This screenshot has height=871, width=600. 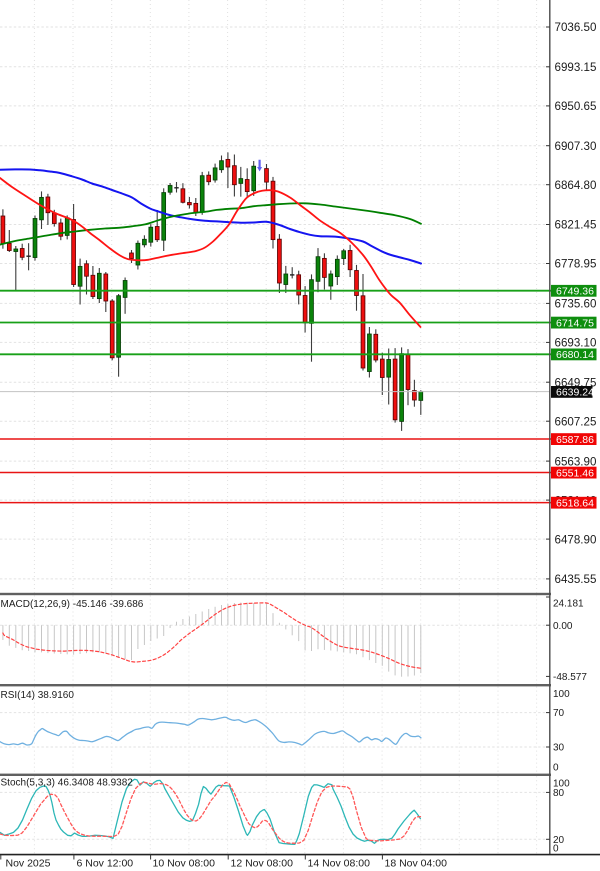 What do you see at coordinates (576, 264) in the screenshot?
I see `svg-text: 6778.95` at bounding box center [576, 264].